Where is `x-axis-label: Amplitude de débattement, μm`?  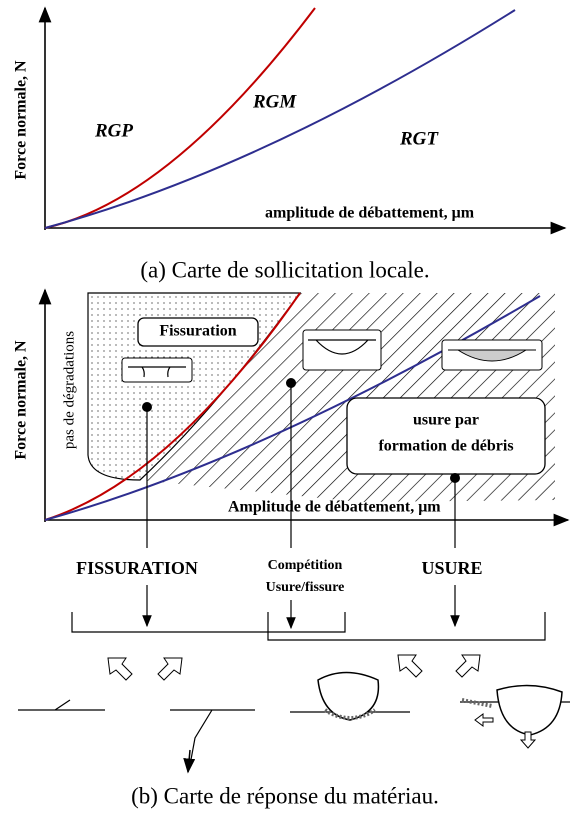
x-axis-label: Amplitude de débattement, μm is located at coordinates (334, 507).